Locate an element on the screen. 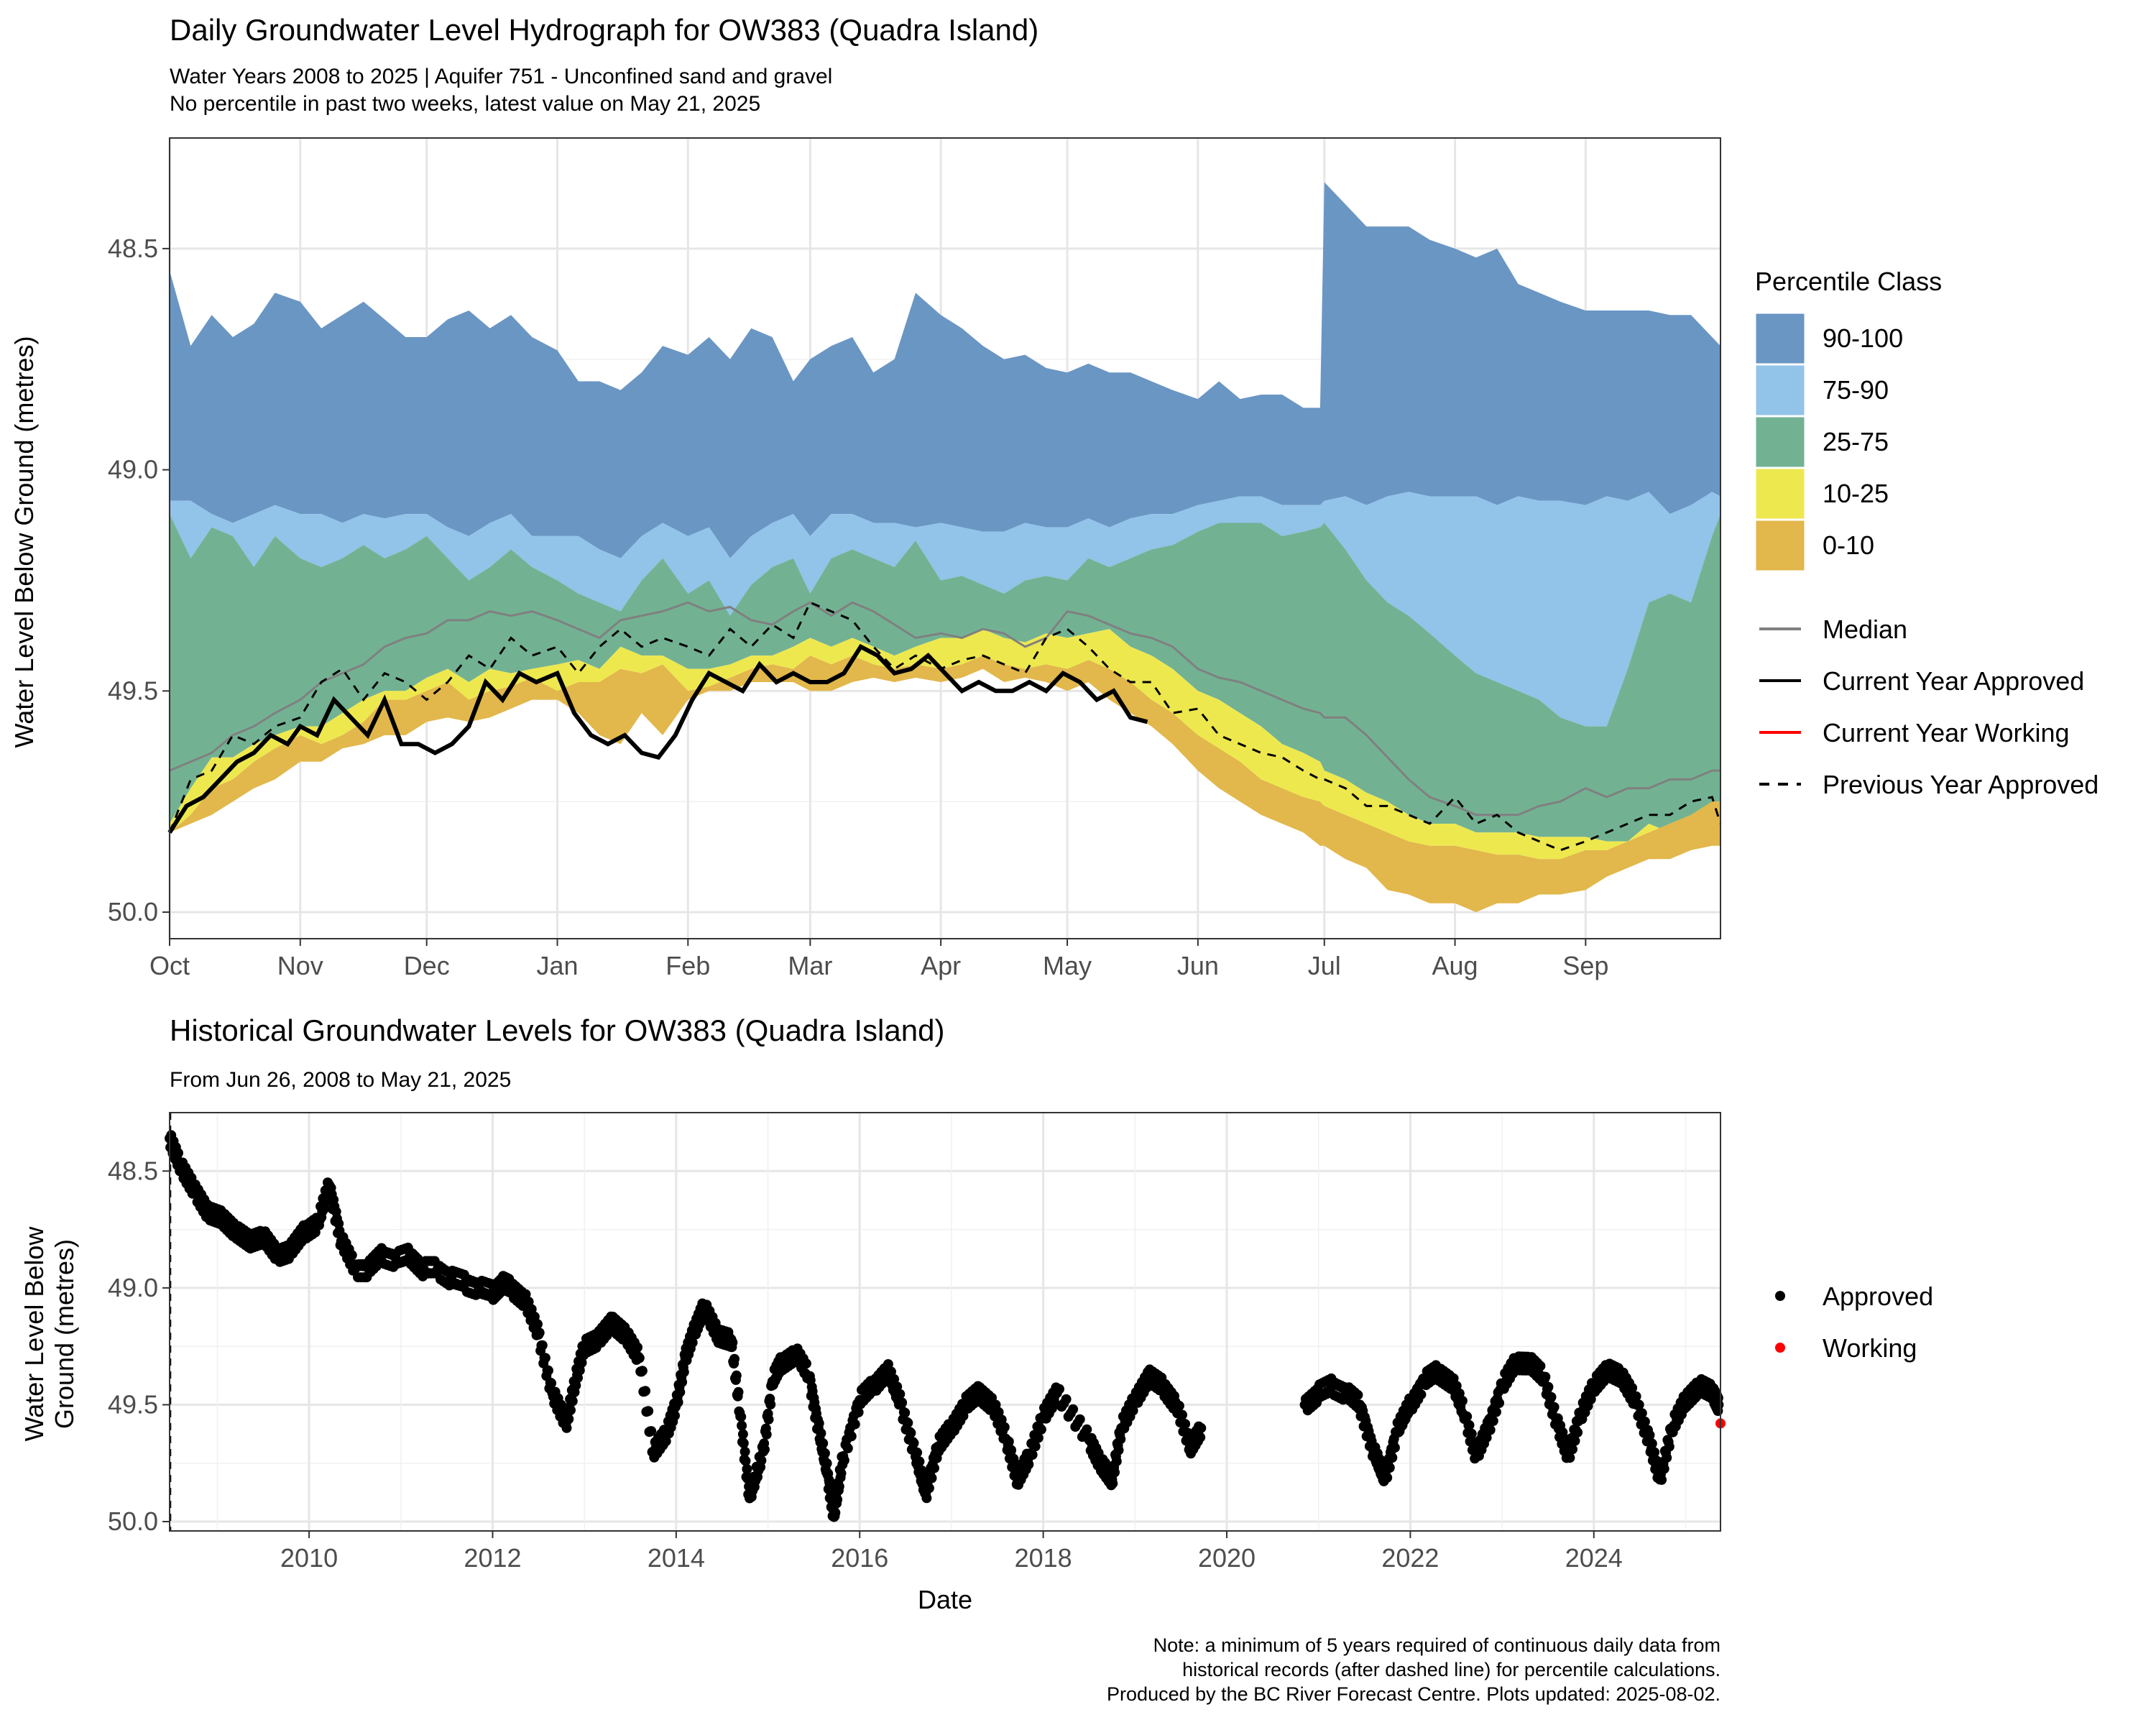  legend-label-10-25: 10-25 is located at coordinates (1856, 493).